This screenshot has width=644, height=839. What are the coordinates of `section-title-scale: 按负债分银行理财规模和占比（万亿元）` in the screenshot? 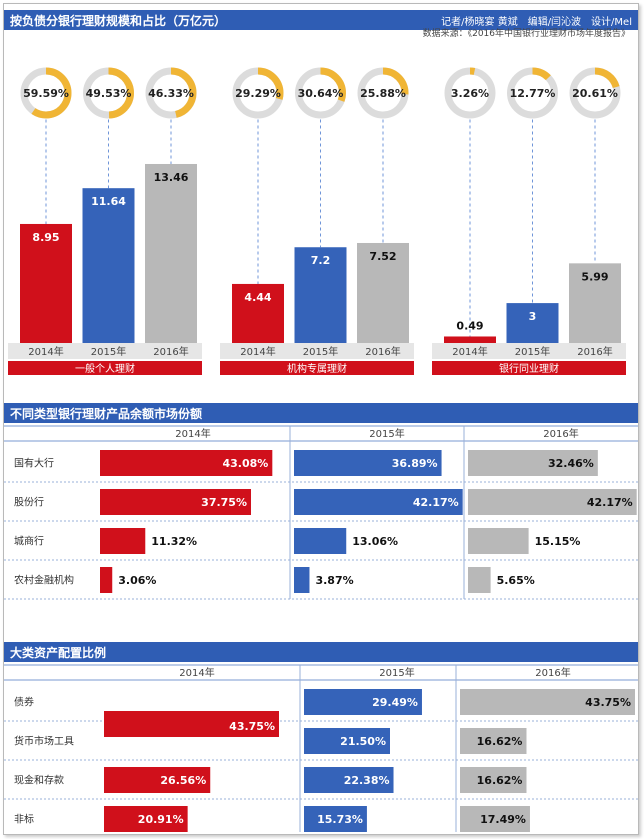 It's located at (118, 21).